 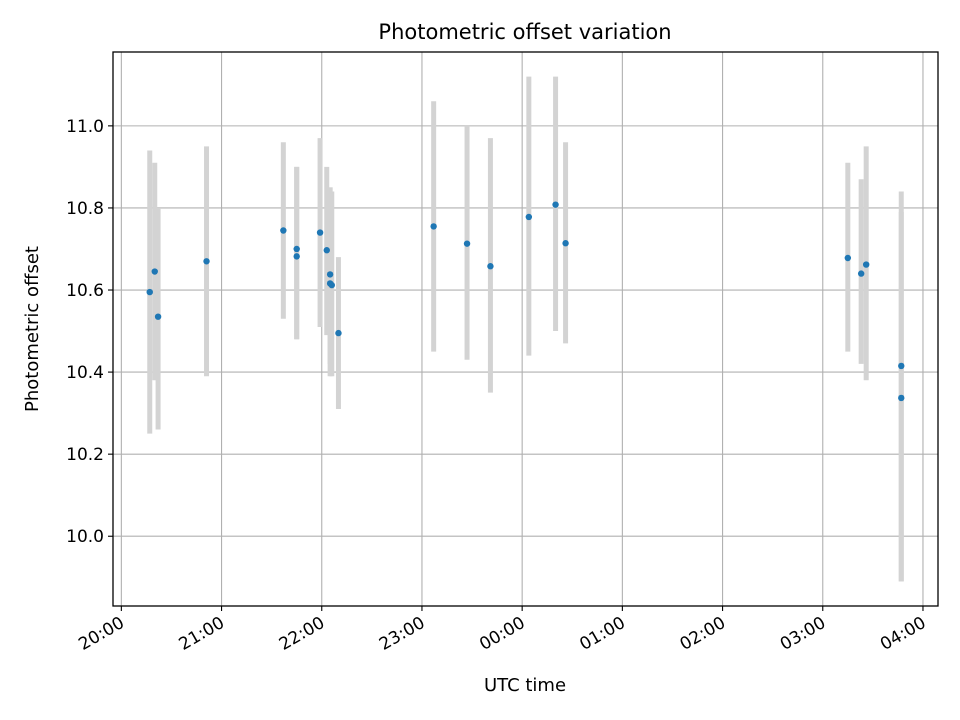 What do you see at coordinates (703, 634) in the screenshot?
I see `x-tick-label: 02:00` at bounding box center [703, 634].